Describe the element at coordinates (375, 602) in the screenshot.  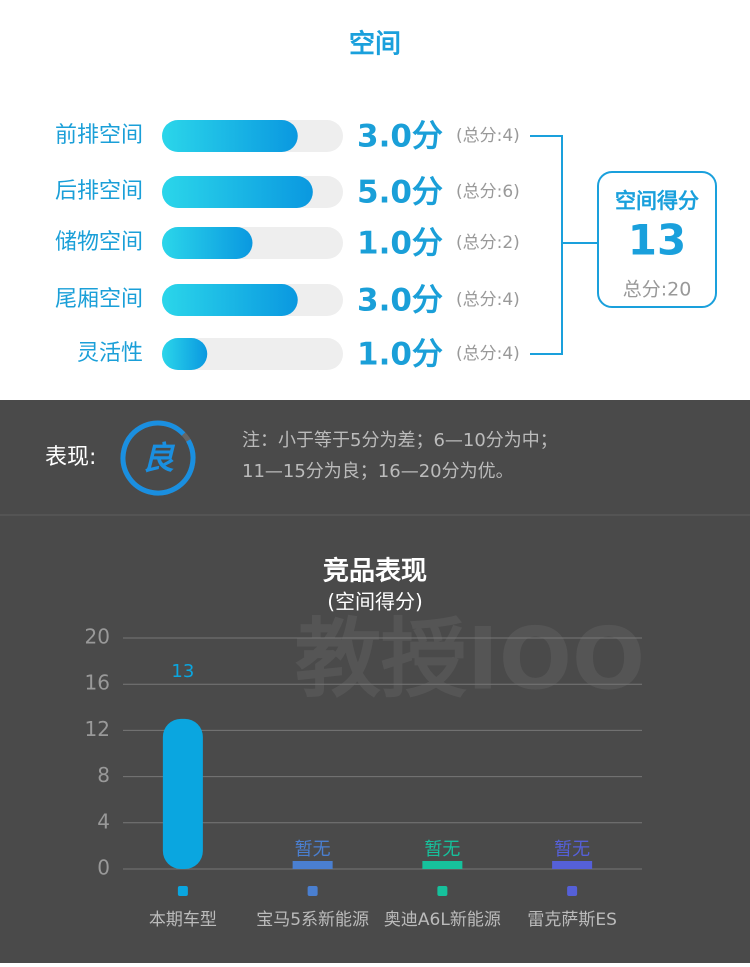
I see `chart-subtitle: (空间得分)` at that location.